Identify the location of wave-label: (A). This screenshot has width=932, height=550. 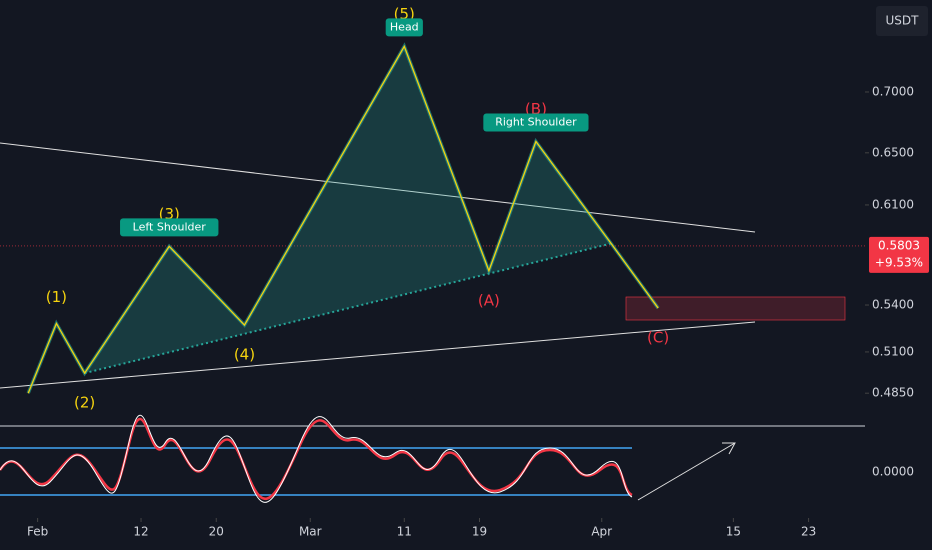
(489, 300).